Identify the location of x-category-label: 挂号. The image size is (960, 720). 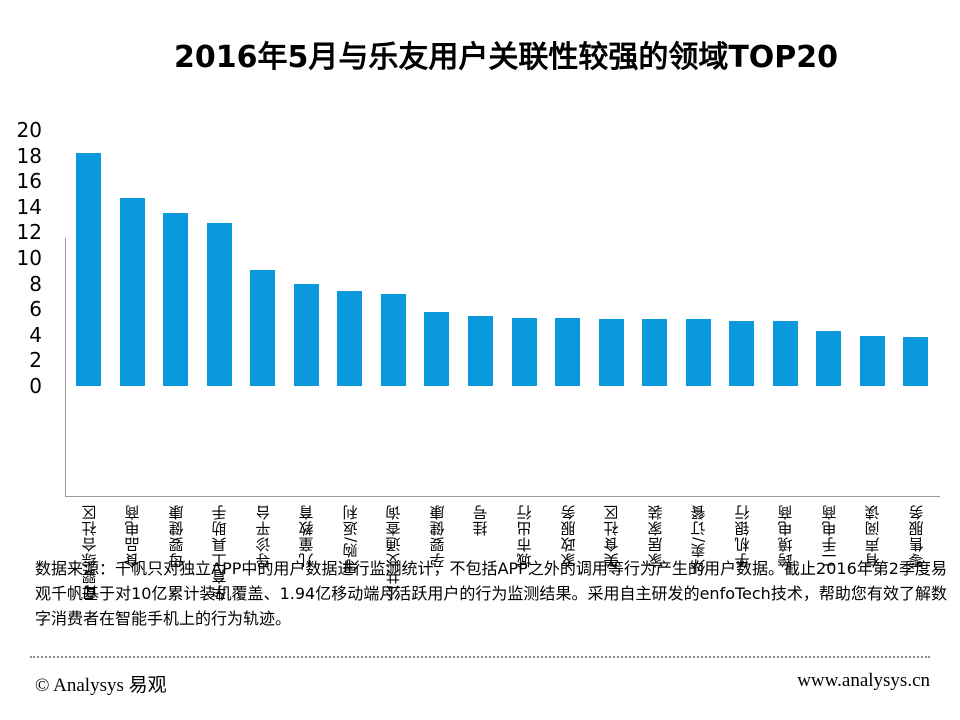
(480, 520).